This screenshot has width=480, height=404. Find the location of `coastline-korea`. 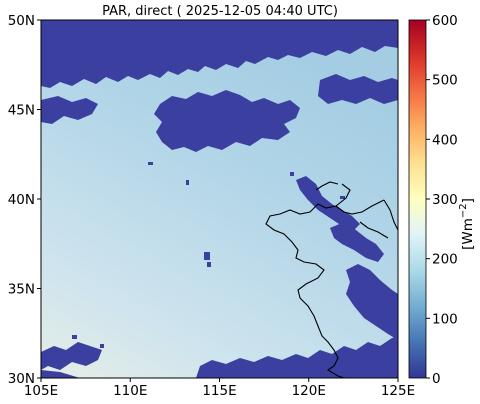

coastline-korea is located at coordinates (390, 215).